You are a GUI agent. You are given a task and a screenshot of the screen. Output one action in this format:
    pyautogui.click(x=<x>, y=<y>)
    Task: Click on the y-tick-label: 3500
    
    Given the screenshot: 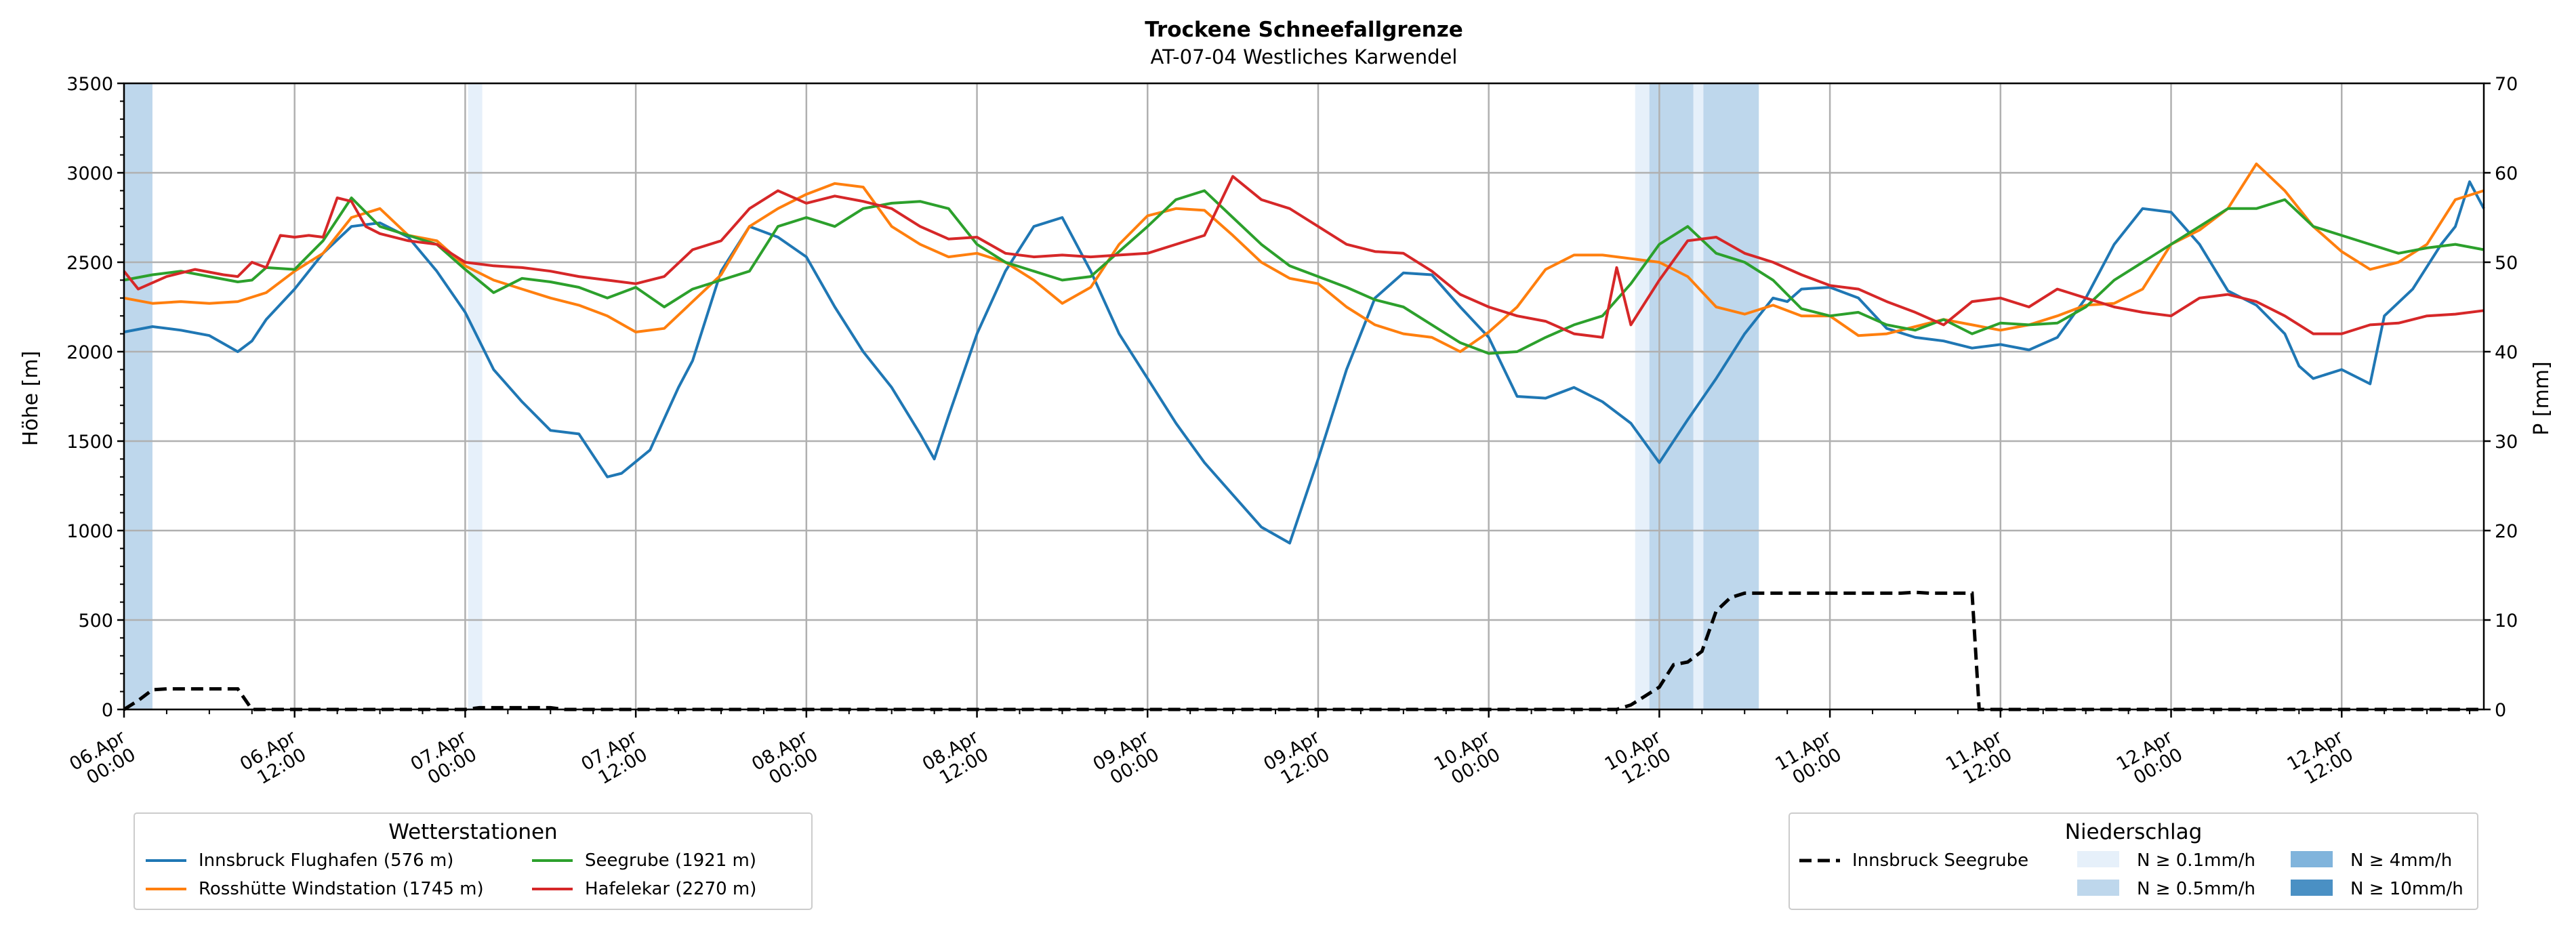 What is the action you would take?
    pyautogui.click(x=90, y=84)
    